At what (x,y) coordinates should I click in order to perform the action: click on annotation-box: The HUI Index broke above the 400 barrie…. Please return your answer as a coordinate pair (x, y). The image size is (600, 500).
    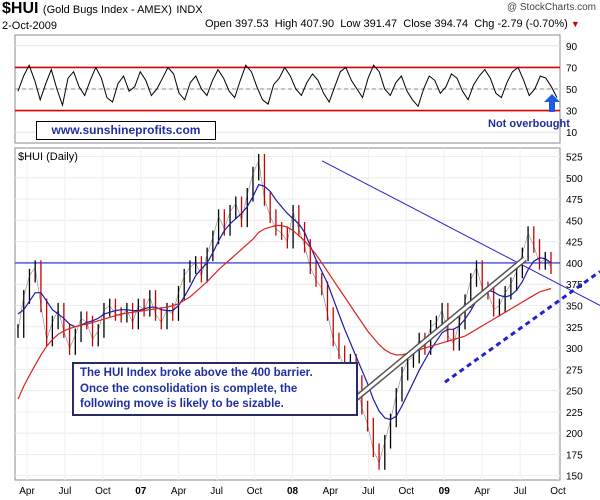
    Looking at the image, I should click on (215, 389).